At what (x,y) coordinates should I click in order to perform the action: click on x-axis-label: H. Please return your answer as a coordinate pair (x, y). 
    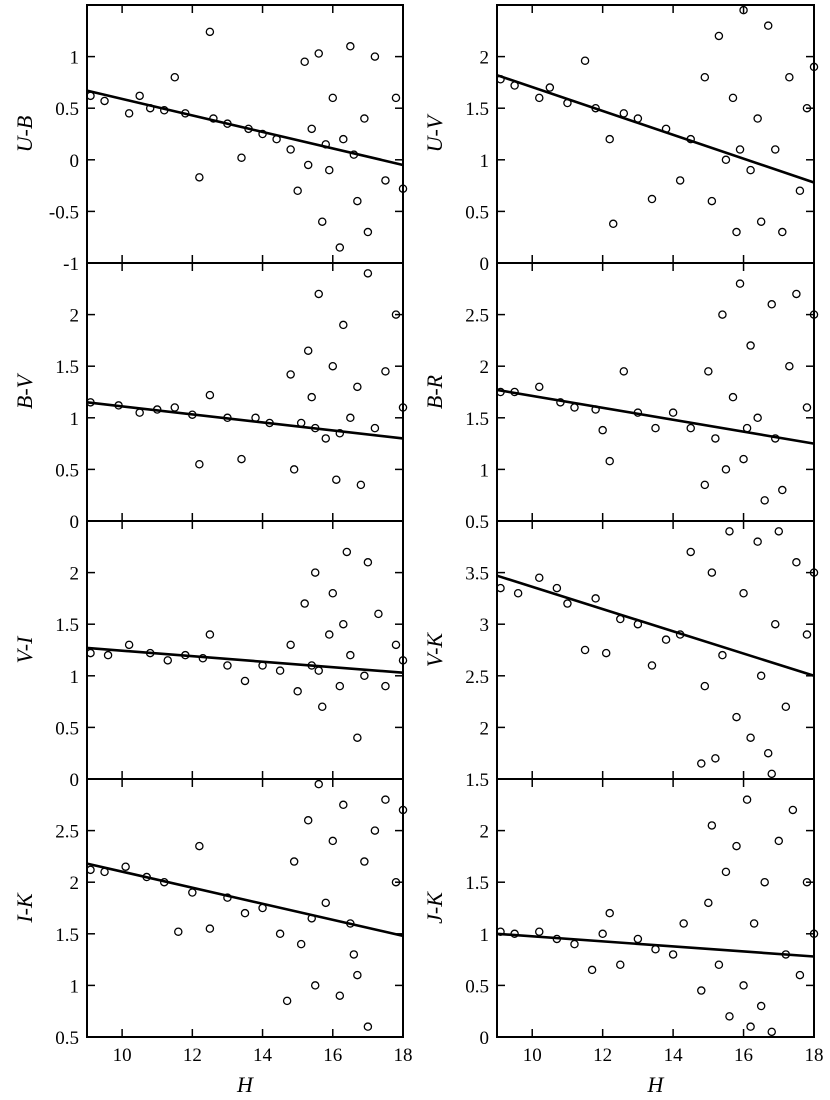
    Looking at the image, I should click on (245, 1084).